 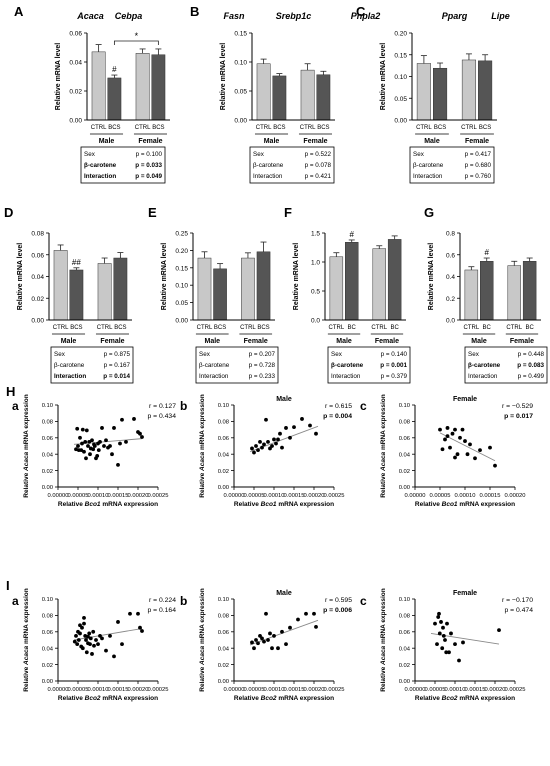 I want to click on x-tick-label: 0.00015, so click(x=294, y=496).